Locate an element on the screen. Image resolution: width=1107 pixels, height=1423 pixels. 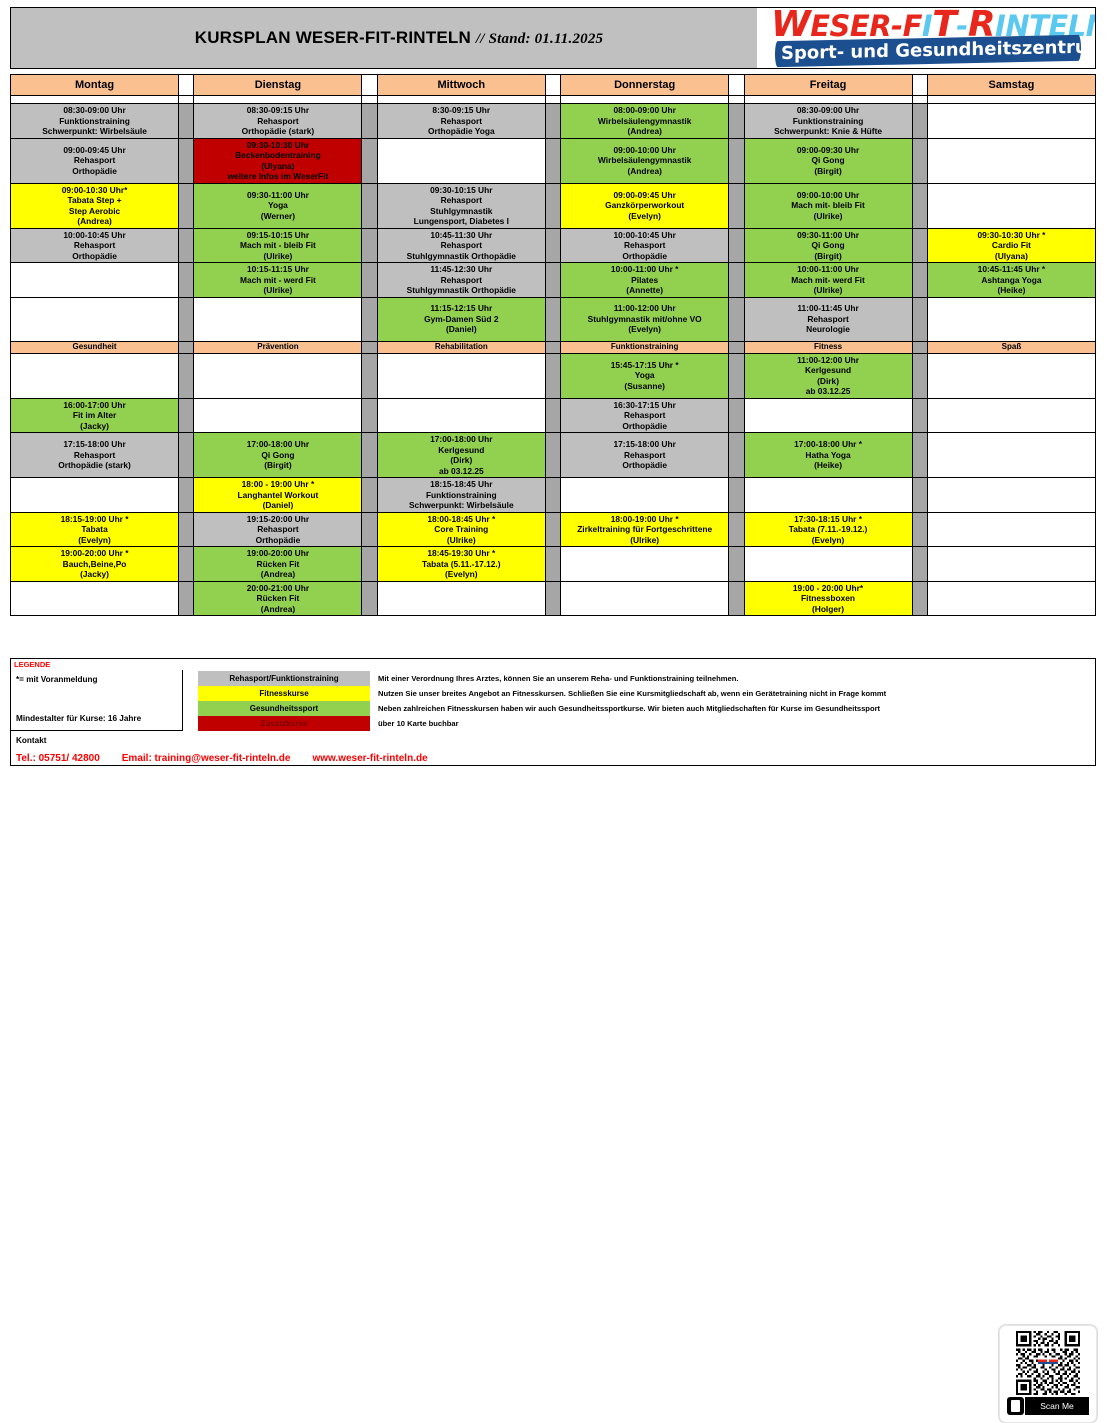
contact-phone: Tel.: 05751/ 42800 is located at coordinates (58, 758).